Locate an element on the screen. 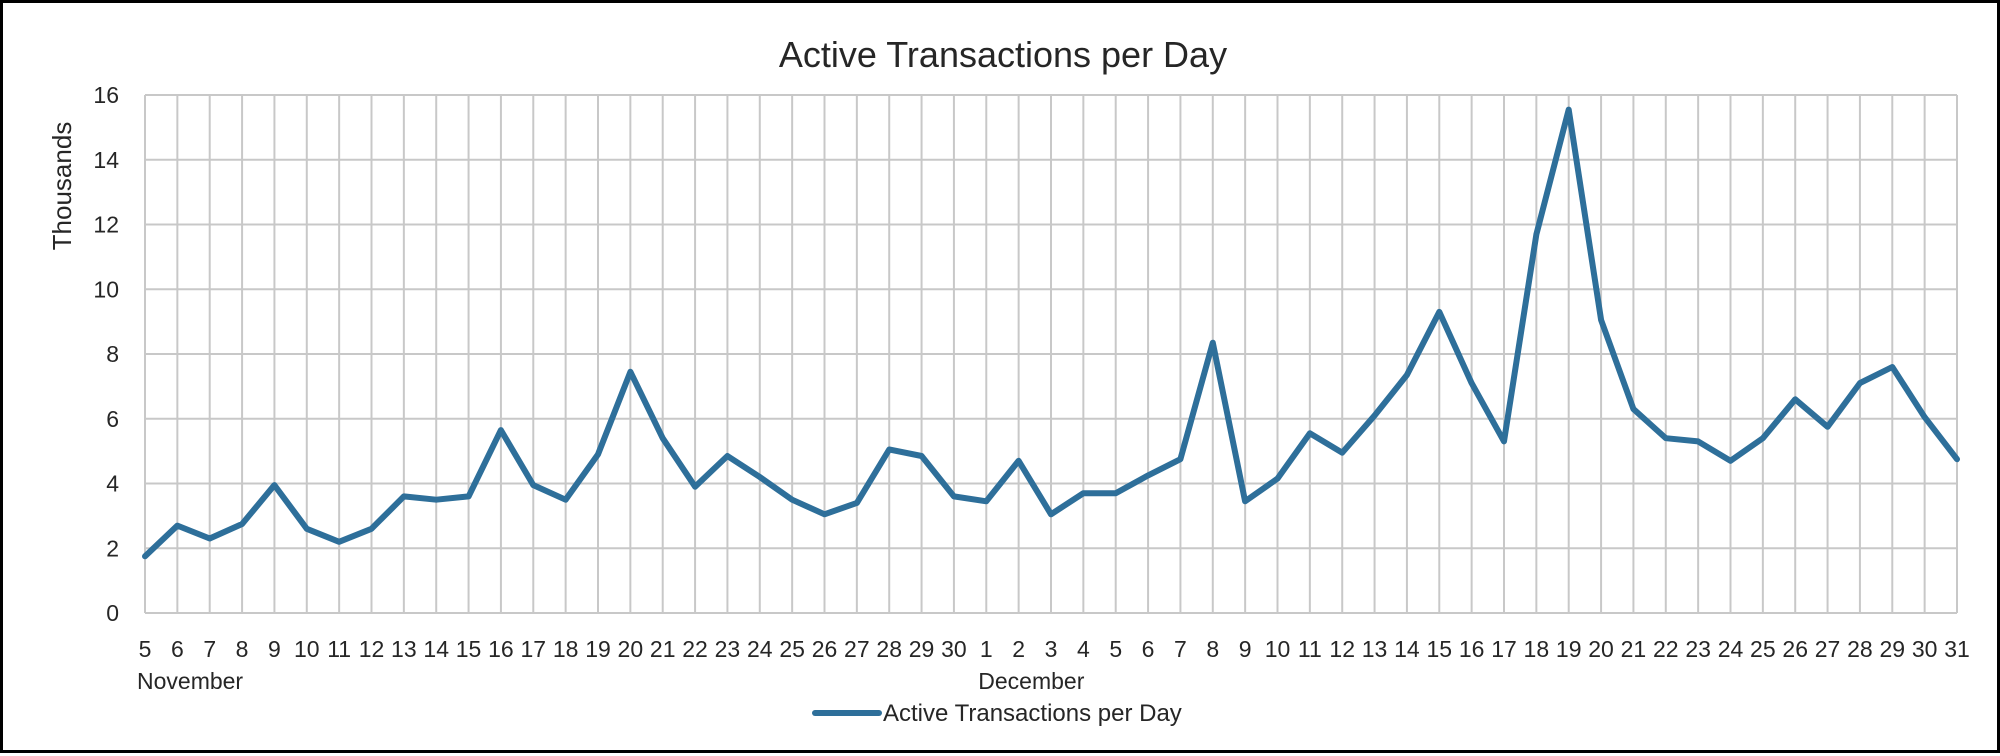 The image size is (2000, 756). y-tick-label-4: 8 is located at coordinates (112, 354).